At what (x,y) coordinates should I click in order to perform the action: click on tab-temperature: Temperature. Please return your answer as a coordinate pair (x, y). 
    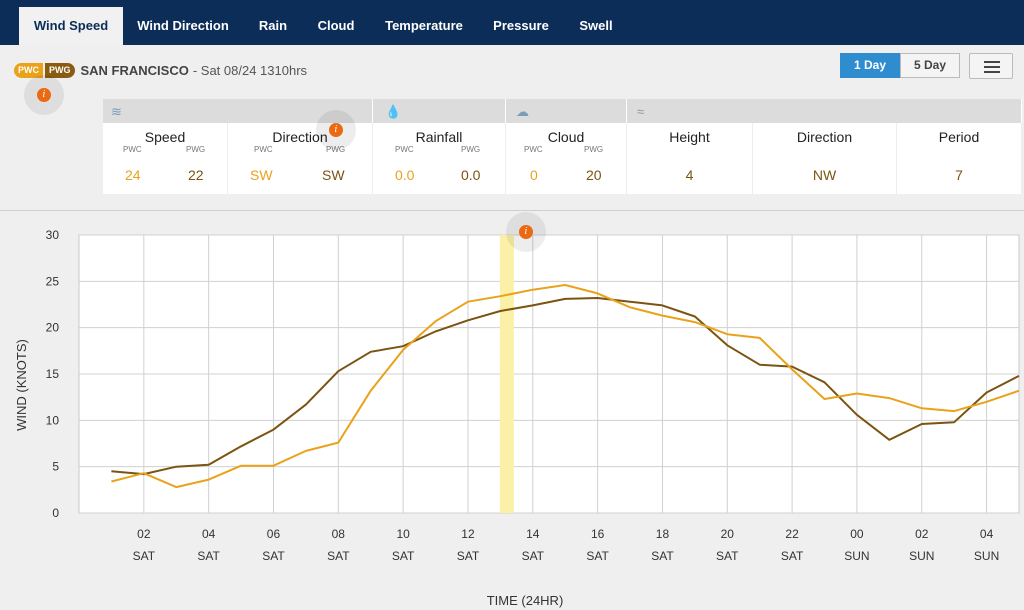
    Looking at the image, I should click on (424, 25).